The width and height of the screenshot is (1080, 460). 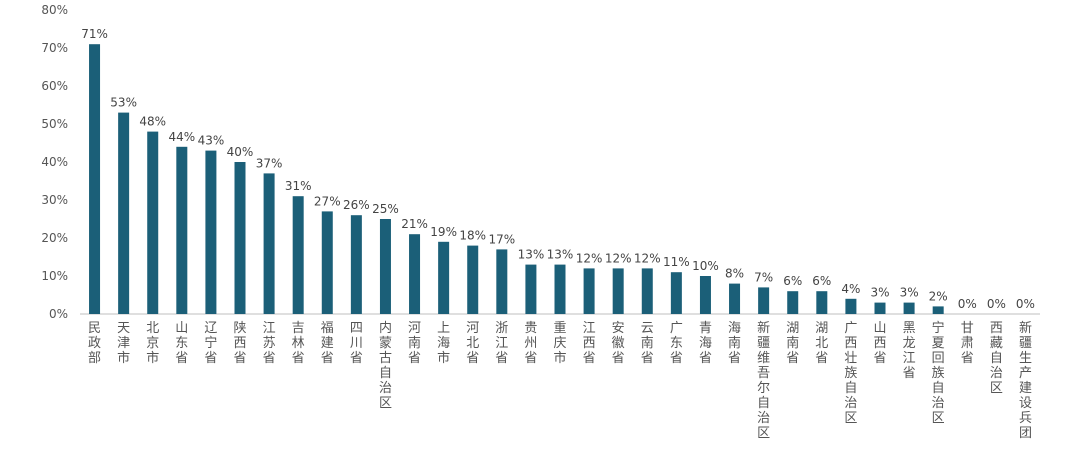 What do you see at coordinates (850, 373) in the screenshot?
I see `category-label: 广西壮族自治区` at bounding box center [850, 373].